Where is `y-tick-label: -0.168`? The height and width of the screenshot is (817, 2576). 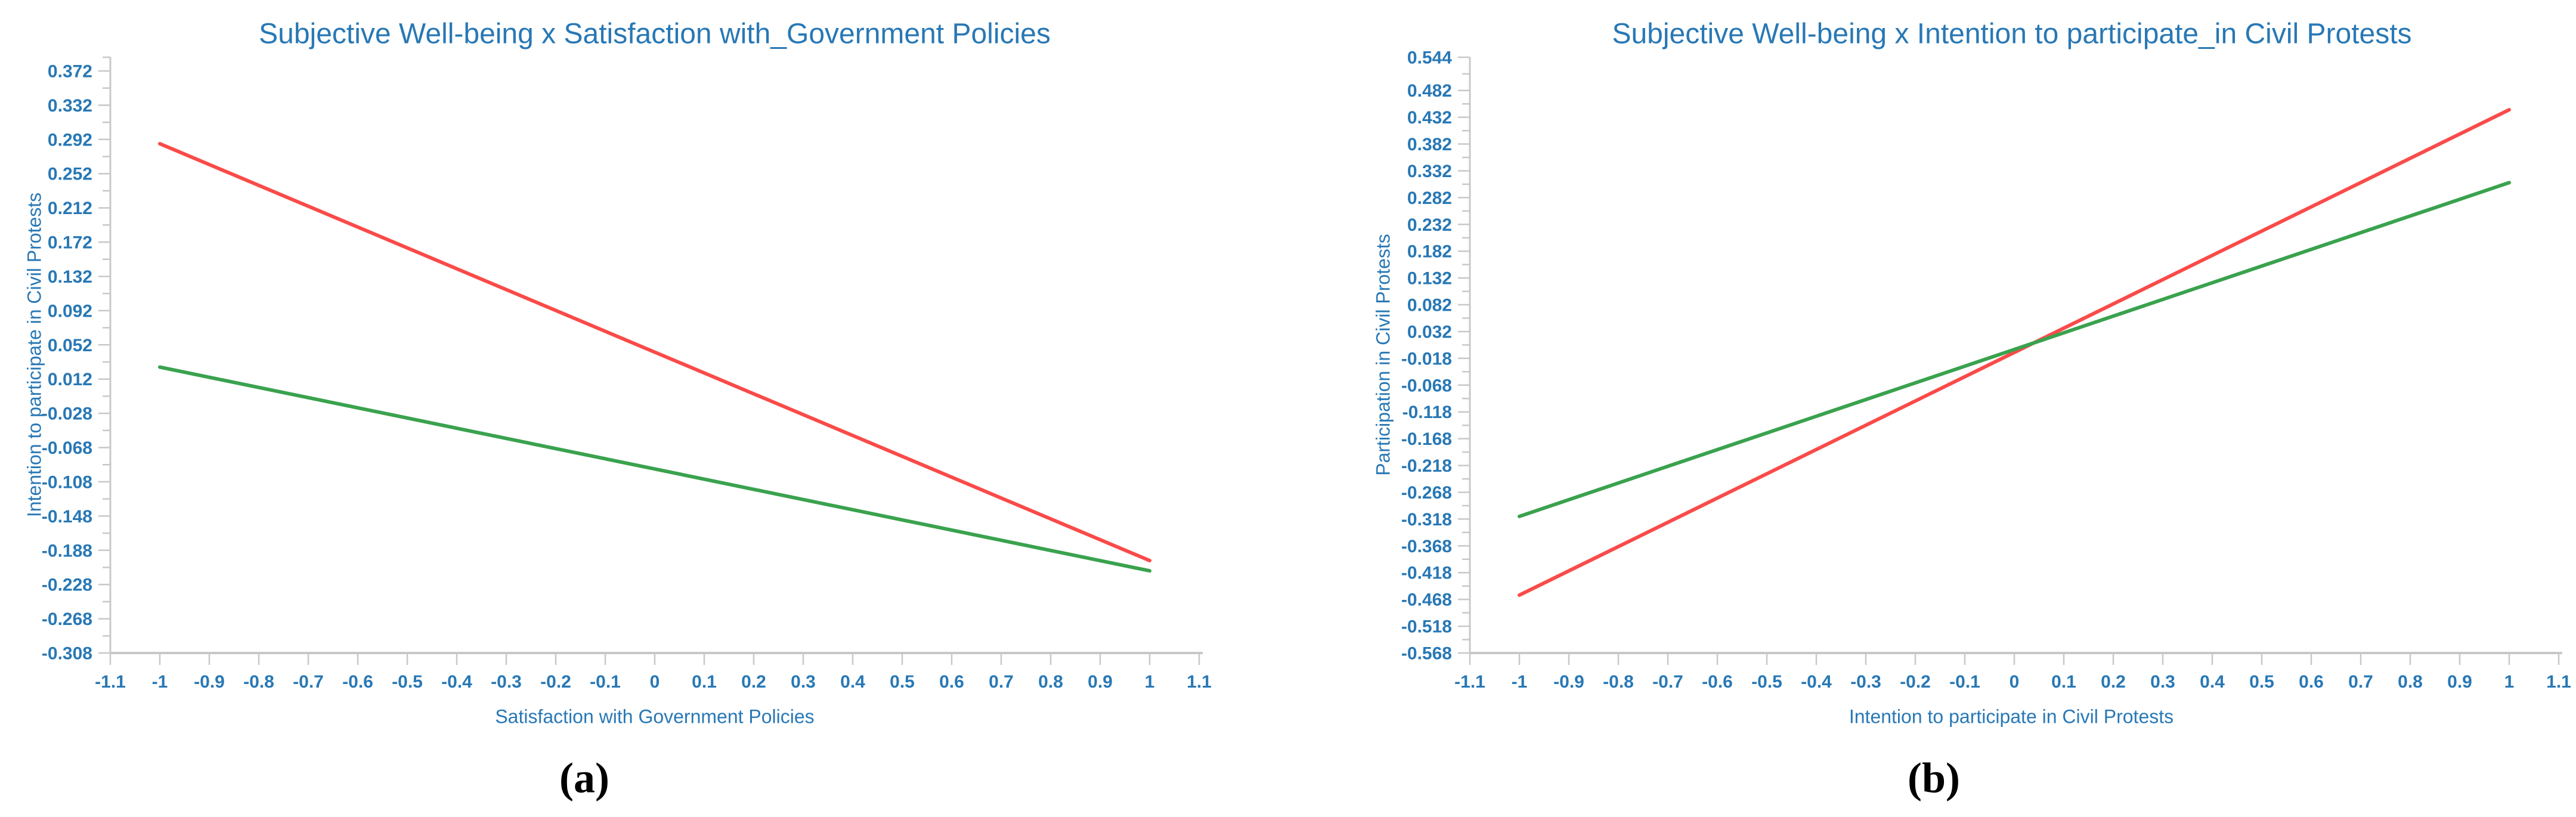 y-tick-label: -0.168 is located at coordinates (1427, 439).